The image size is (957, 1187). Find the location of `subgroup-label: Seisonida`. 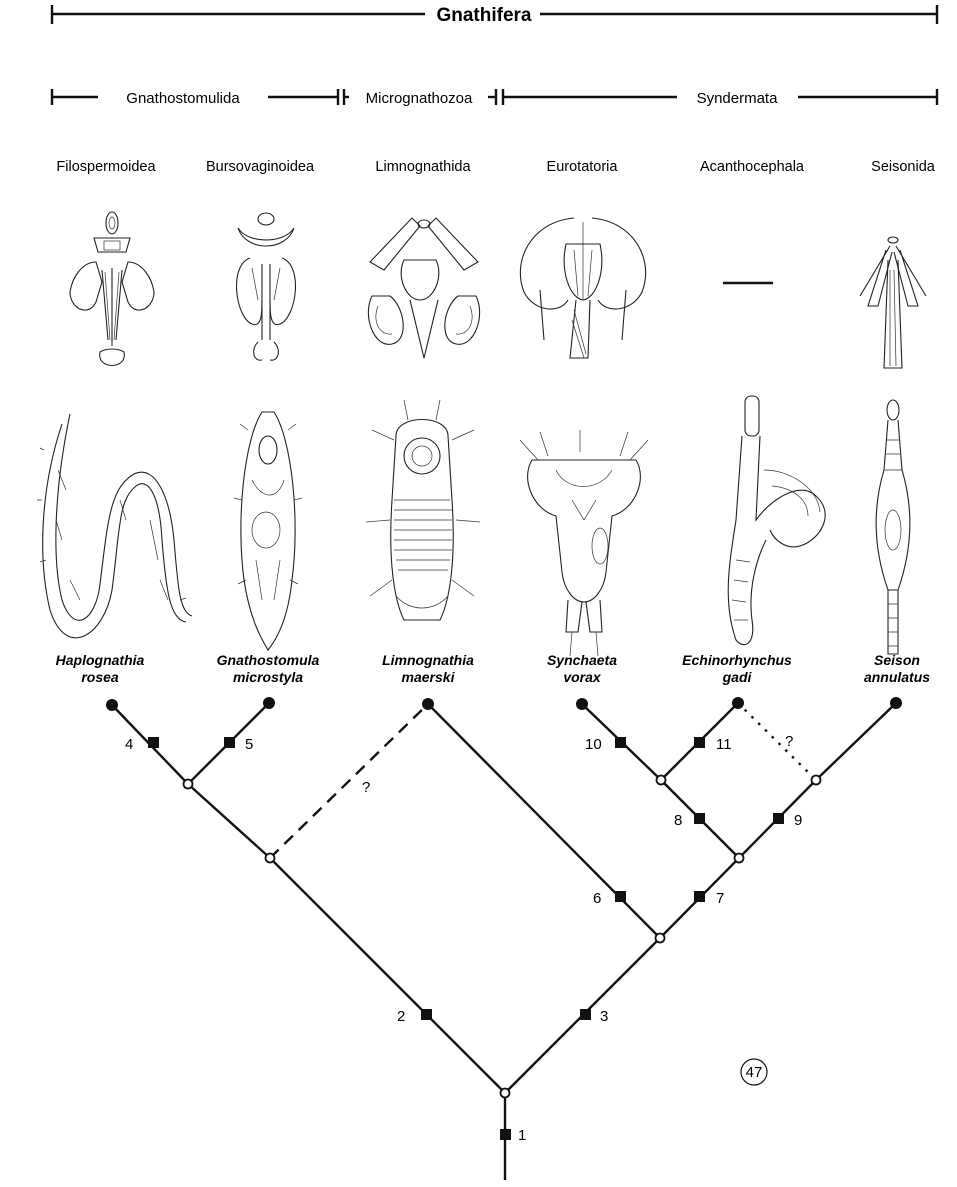

subgroup-label: Seisonida is located at coordinates (903, 167).